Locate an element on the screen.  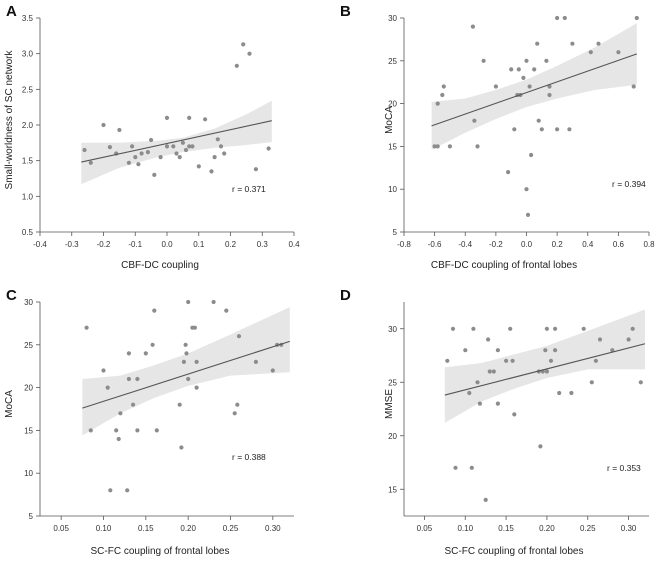
y-tick-label-d: 20 is located at coordinates (392, 436).